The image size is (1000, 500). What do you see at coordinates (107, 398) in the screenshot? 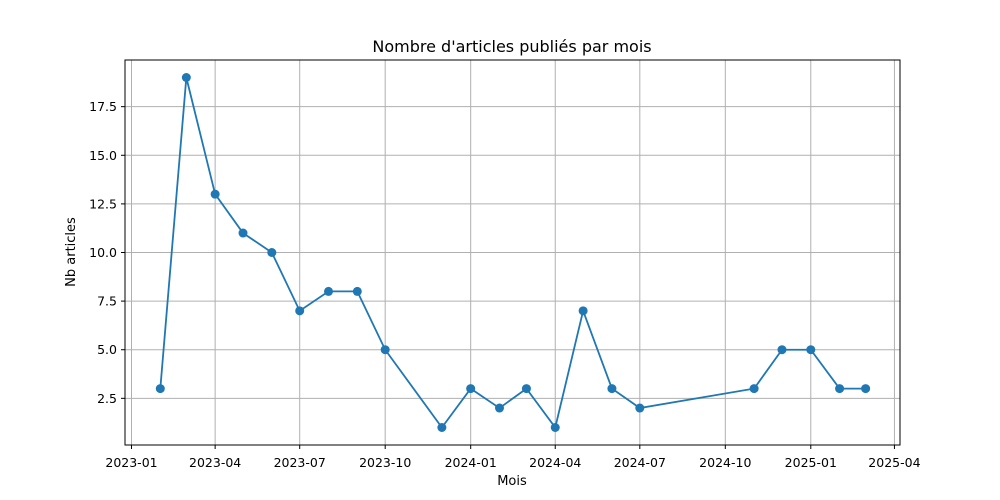
I see `y-tick-label: 2.5` at bounding box center [107, 398].